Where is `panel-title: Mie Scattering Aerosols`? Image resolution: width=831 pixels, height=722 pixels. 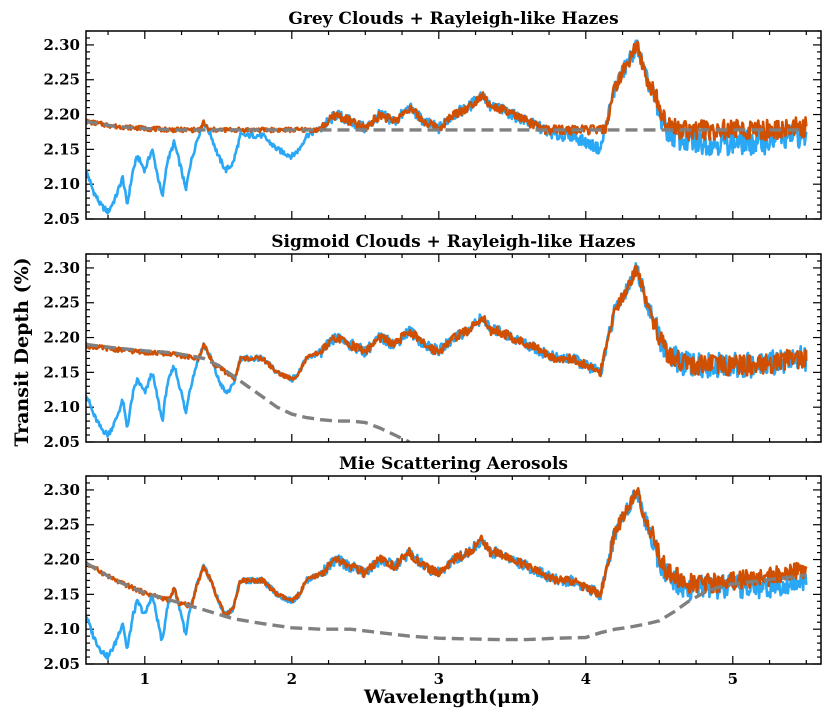 panel-title: Mie Scattering Aerosols is located at coordinates (453, 464).